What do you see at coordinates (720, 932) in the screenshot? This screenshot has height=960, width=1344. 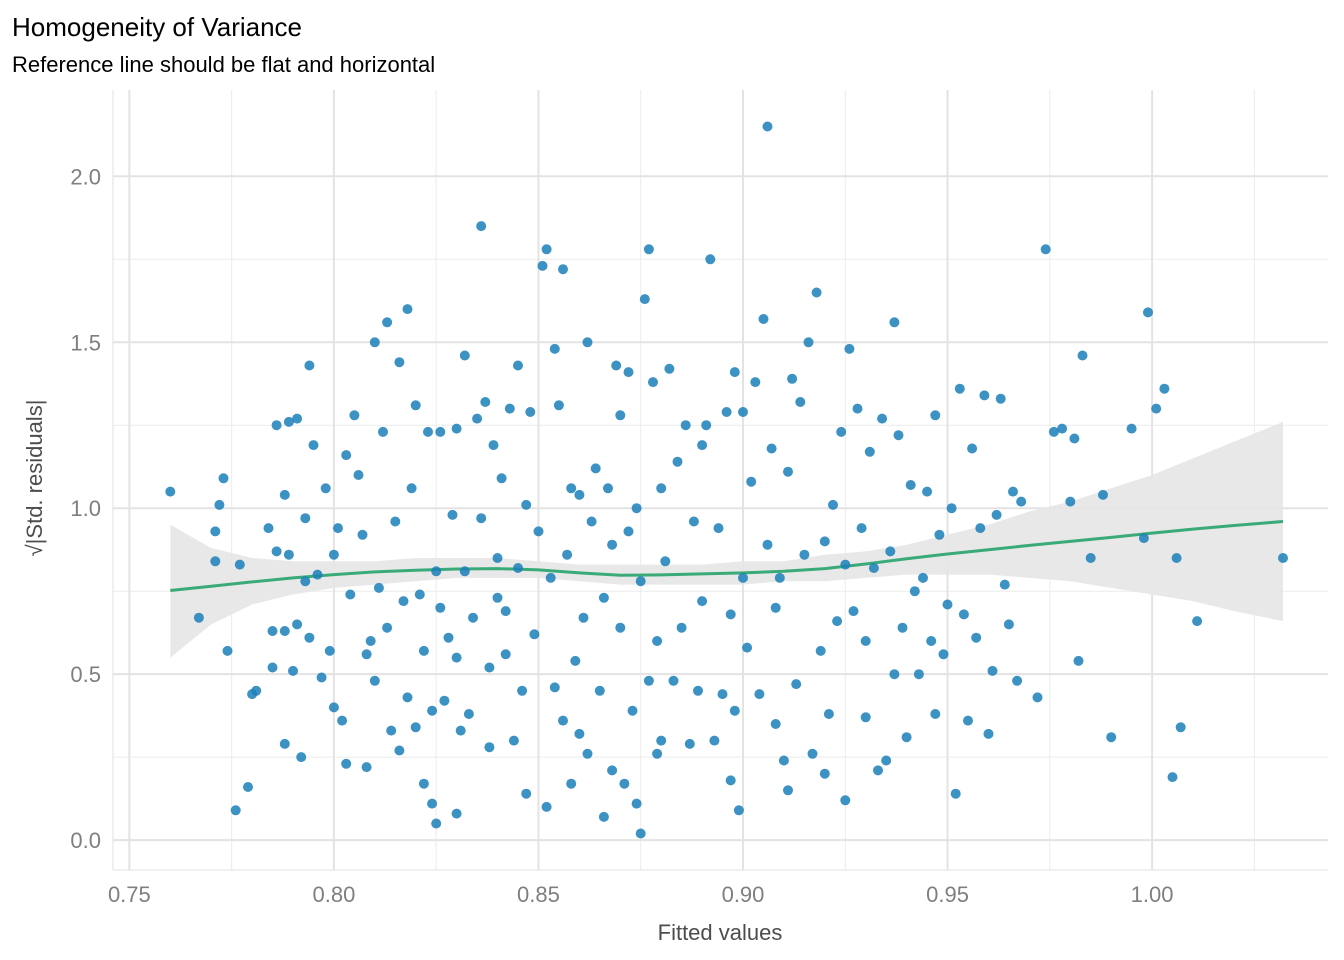 I see `x-axis-title: Fitted values` at bounding box center [720, 932].